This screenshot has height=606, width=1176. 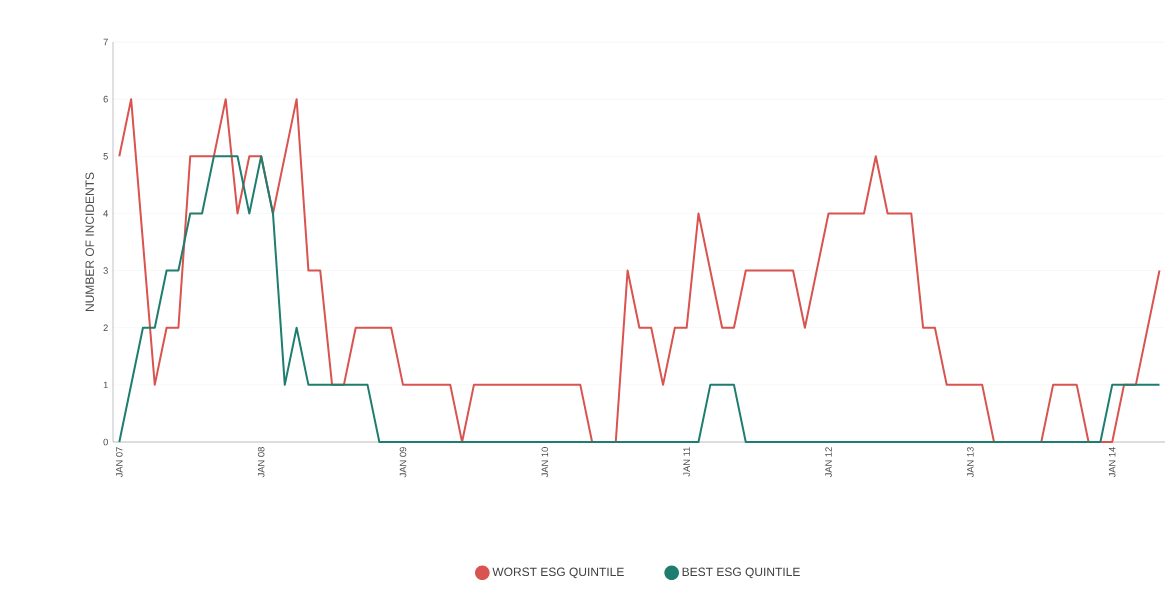 What do you see at coordinates (89, 242) in the screenshot?
I see `y-axis-title: NUMBER OF INCIDENTS` at bounding box center [89, 242].